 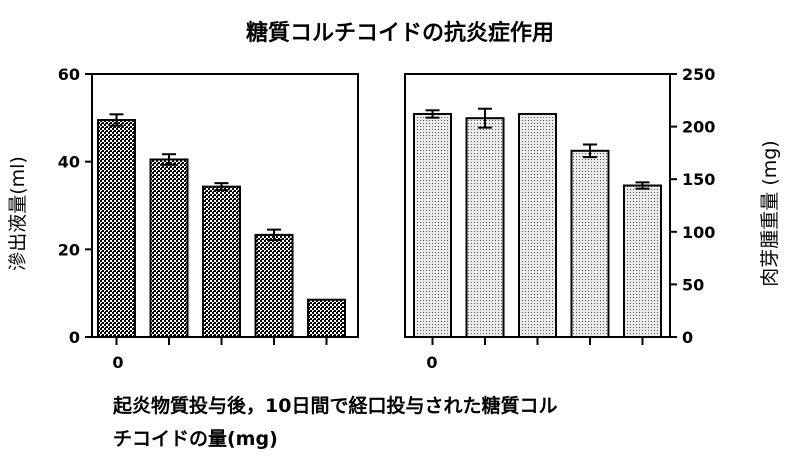 What do you see at coordinates (18, 213) in the screenshot?
I see `y-axis-label: 滲出液量(ml)` at bounding box center [18, 213].